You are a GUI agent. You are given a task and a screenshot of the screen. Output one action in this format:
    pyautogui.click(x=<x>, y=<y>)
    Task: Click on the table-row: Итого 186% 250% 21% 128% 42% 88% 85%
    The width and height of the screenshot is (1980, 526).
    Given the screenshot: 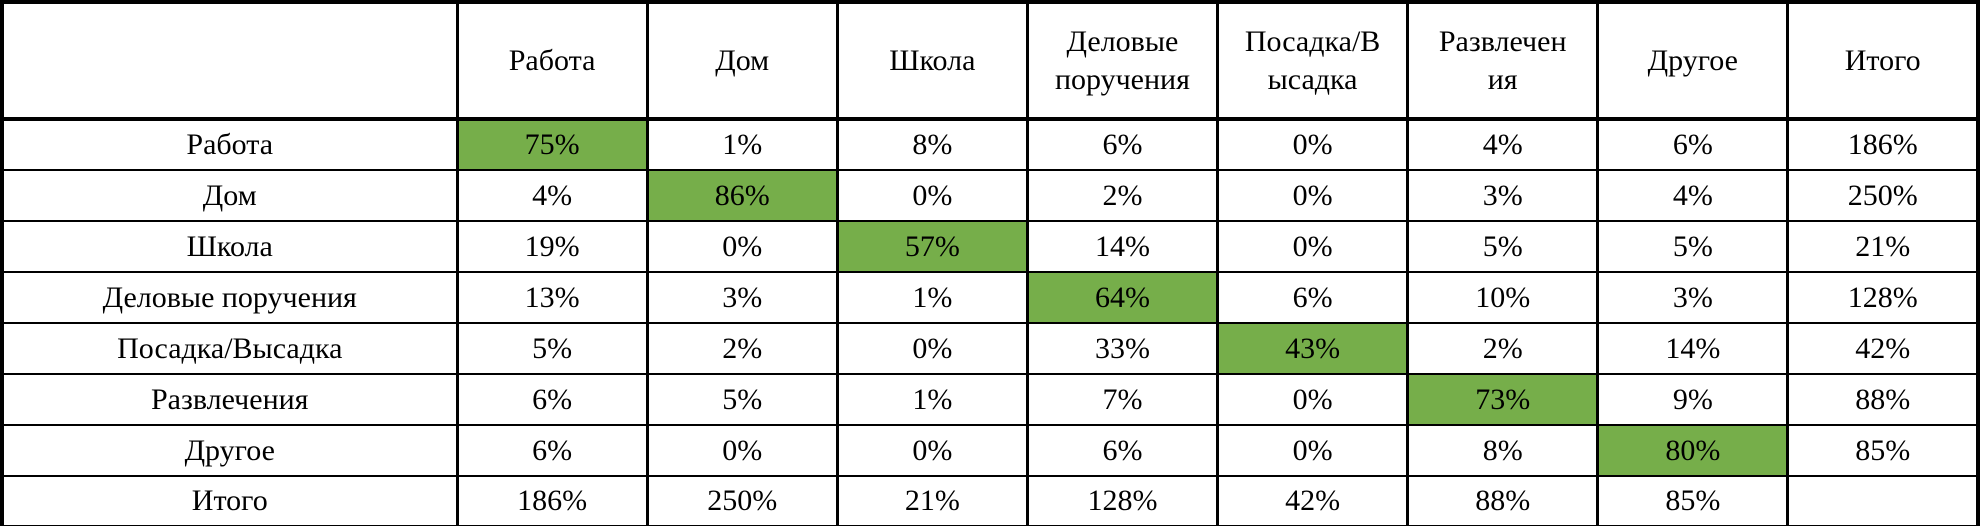 What is the action you would take?
    pyautogui.click(x=990, y=500)
    